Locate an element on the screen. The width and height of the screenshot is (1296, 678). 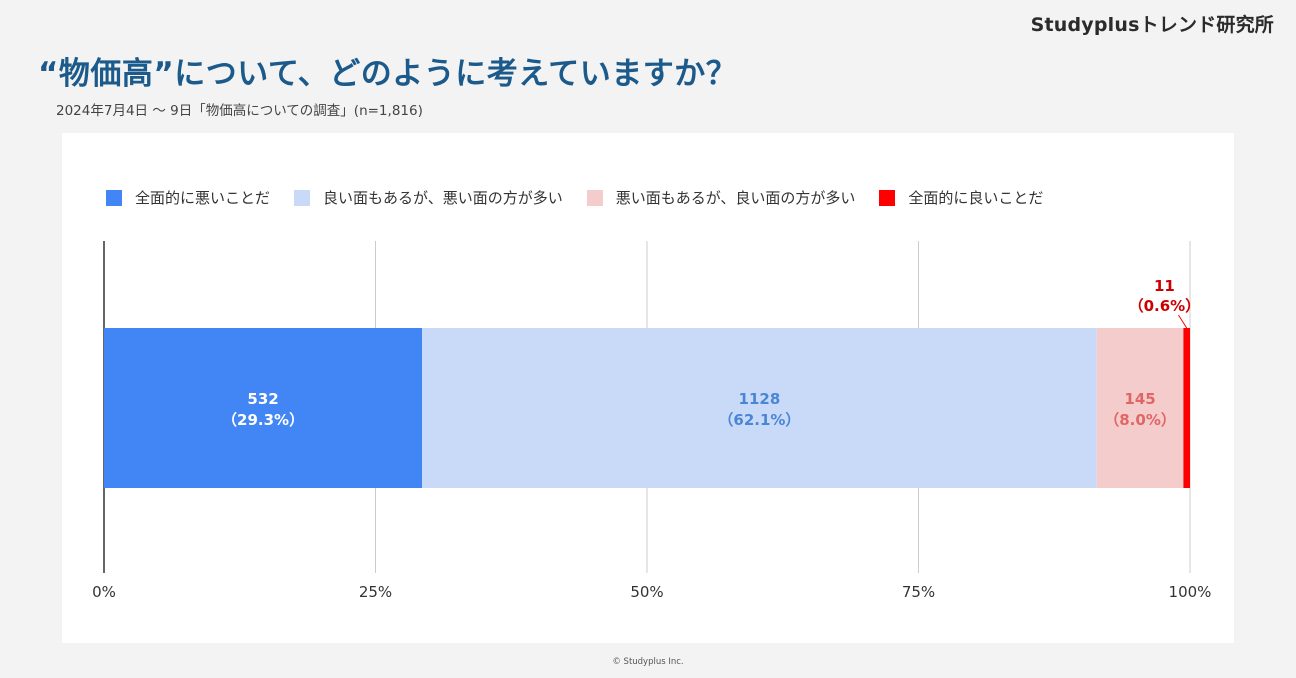
x-tick-label-0: 0% is located at coordinates (104, 592).